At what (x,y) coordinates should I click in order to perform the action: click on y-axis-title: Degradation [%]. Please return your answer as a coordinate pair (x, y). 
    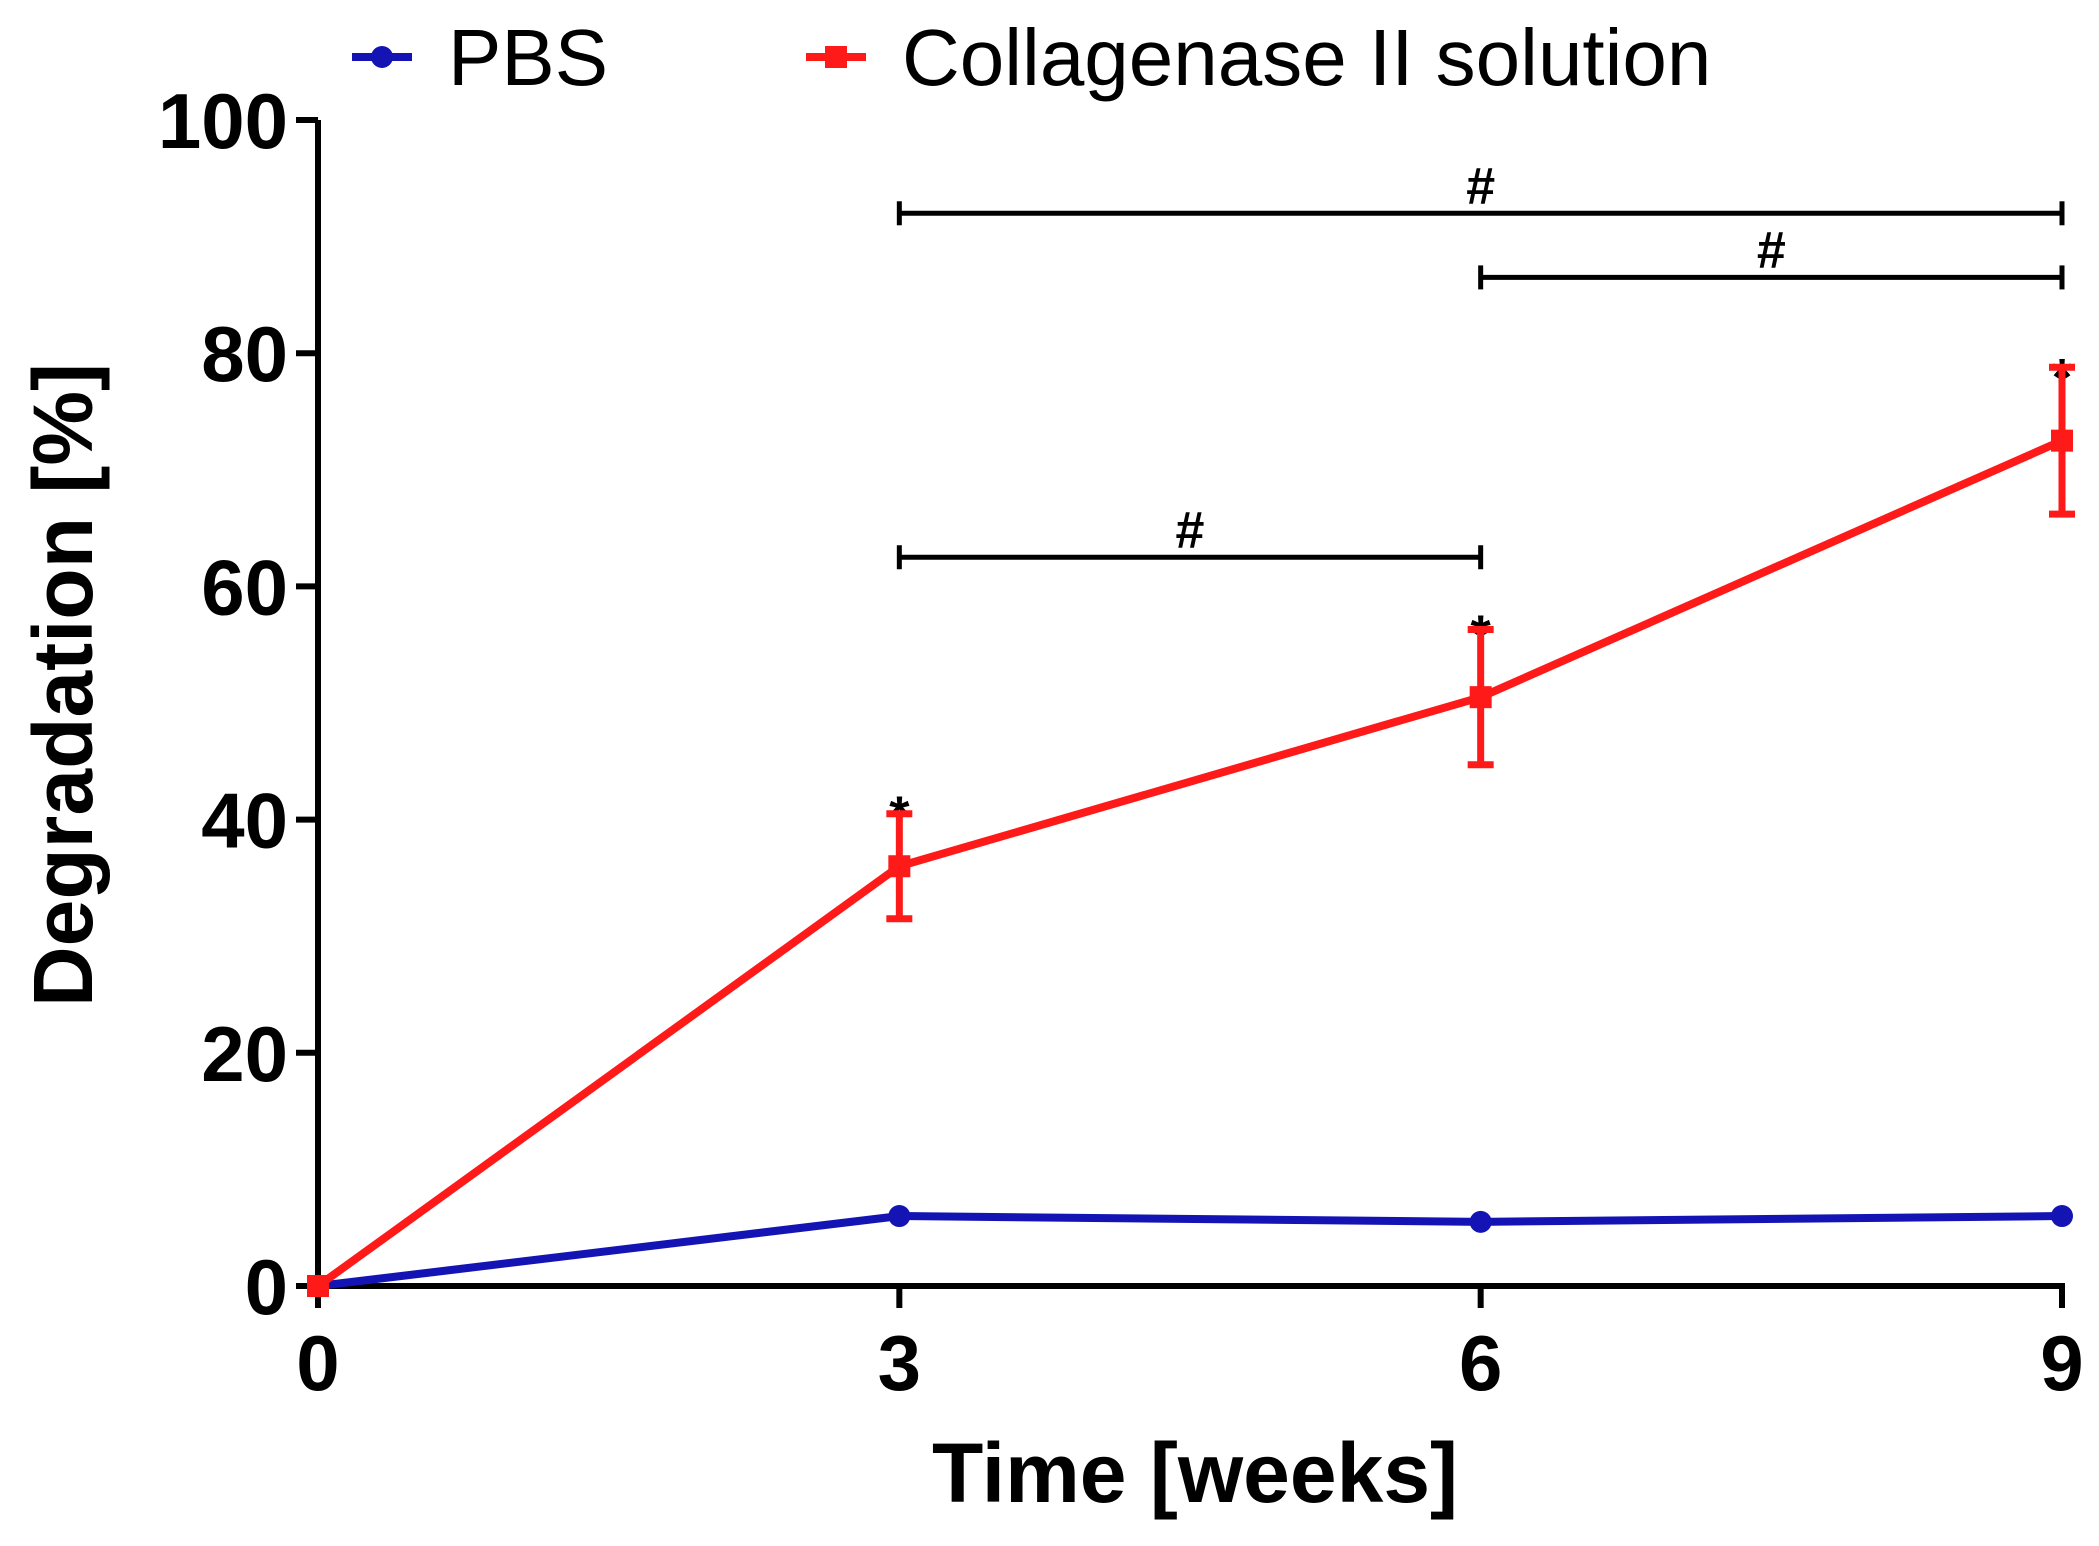
    Looking at the image, I should click on (63, 685).